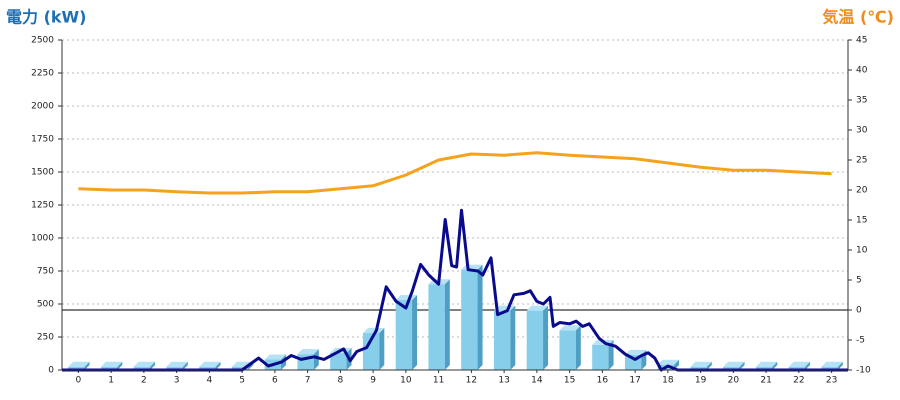  I want to click on y-axis-title: 電力 (kW), so click(46, 17).